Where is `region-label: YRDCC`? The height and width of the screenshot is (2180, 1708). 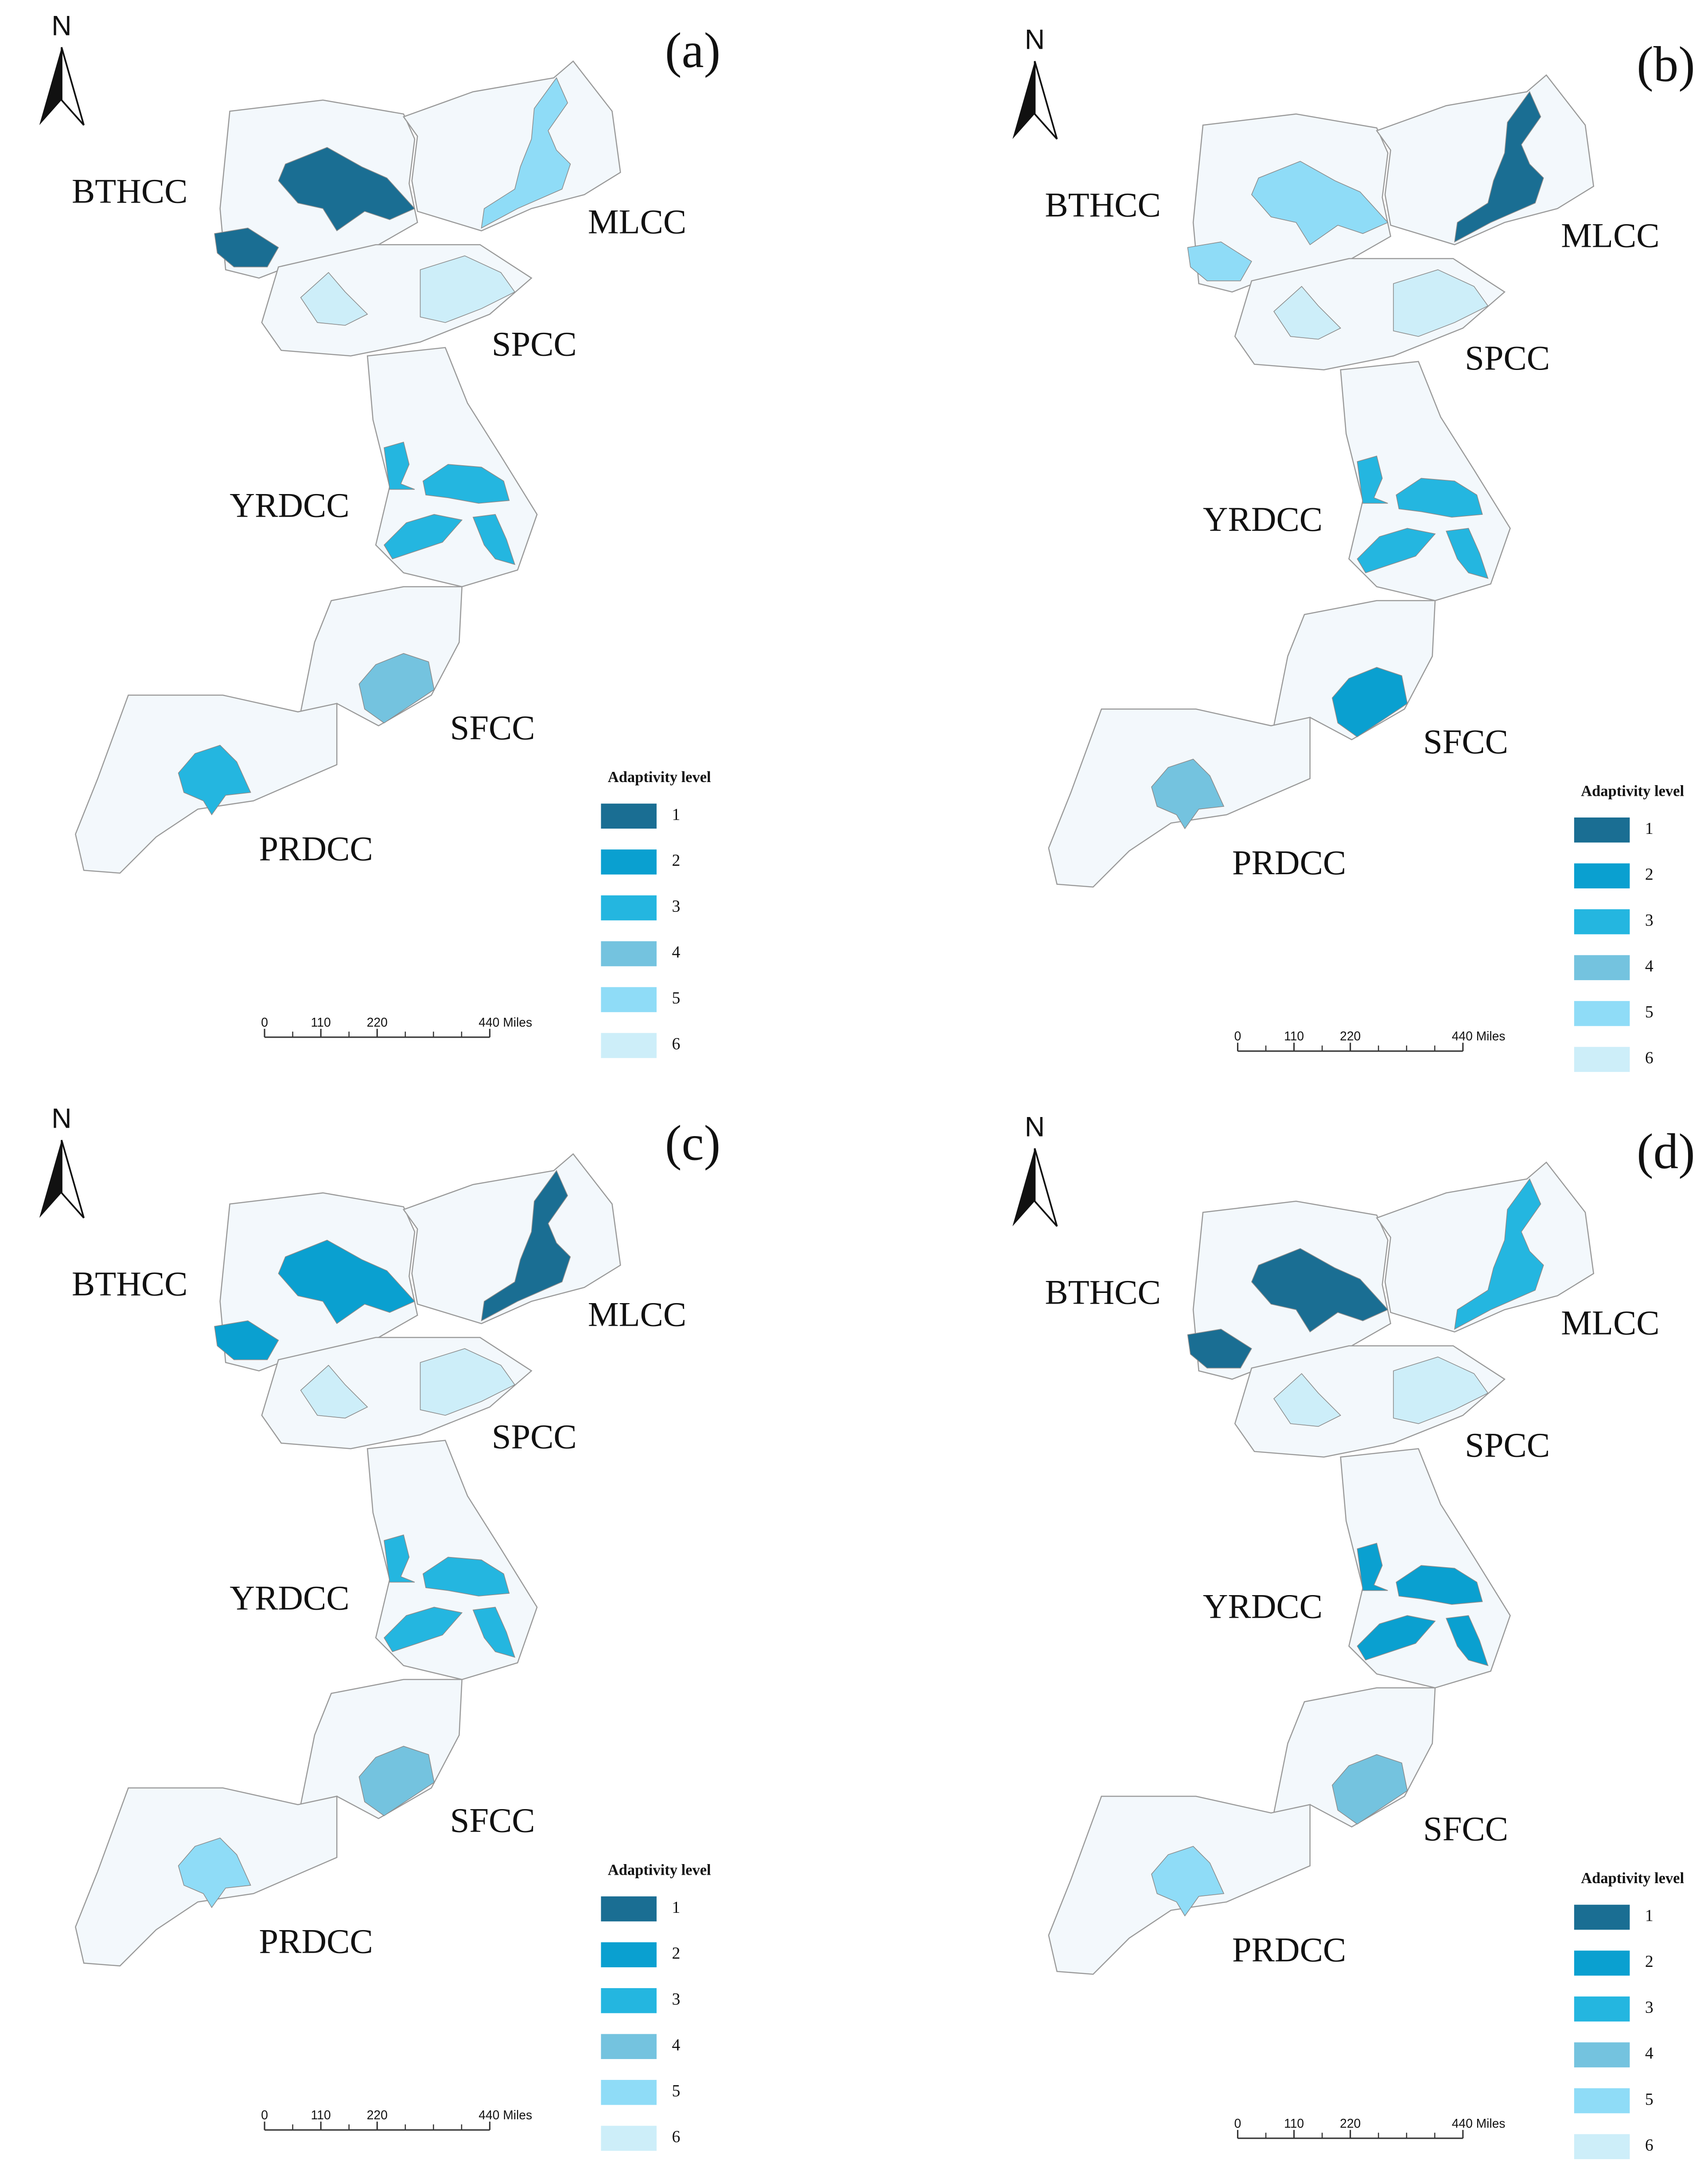
region-label: YRDCC is located at coordinates (289, 505).